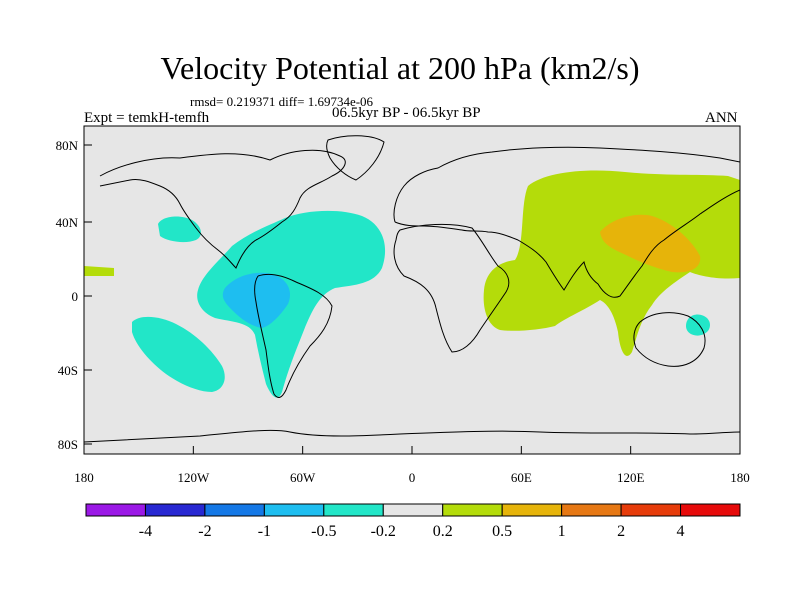  Describe the element at coordinates (323, 531) in the screenshot. I see `colorbar-label: -0.5` at that location.